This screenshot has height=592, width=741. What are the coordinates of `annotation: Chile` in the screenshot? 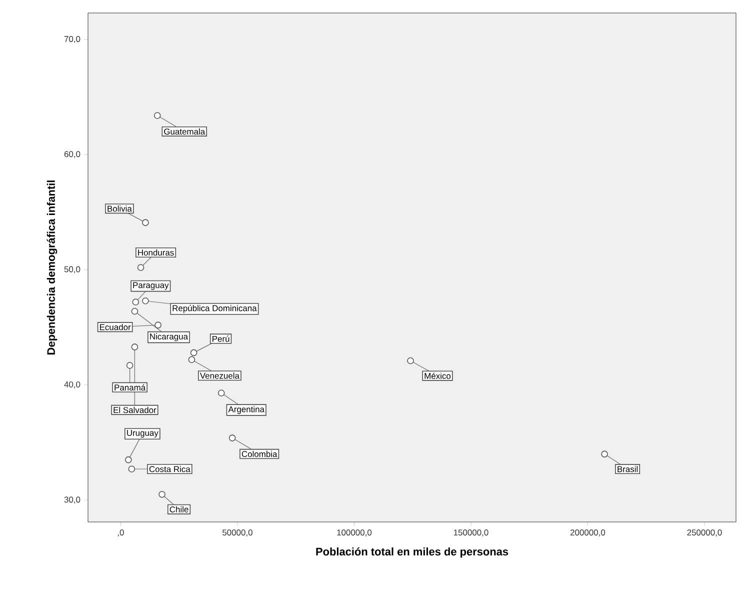 It's located at (179, 509).